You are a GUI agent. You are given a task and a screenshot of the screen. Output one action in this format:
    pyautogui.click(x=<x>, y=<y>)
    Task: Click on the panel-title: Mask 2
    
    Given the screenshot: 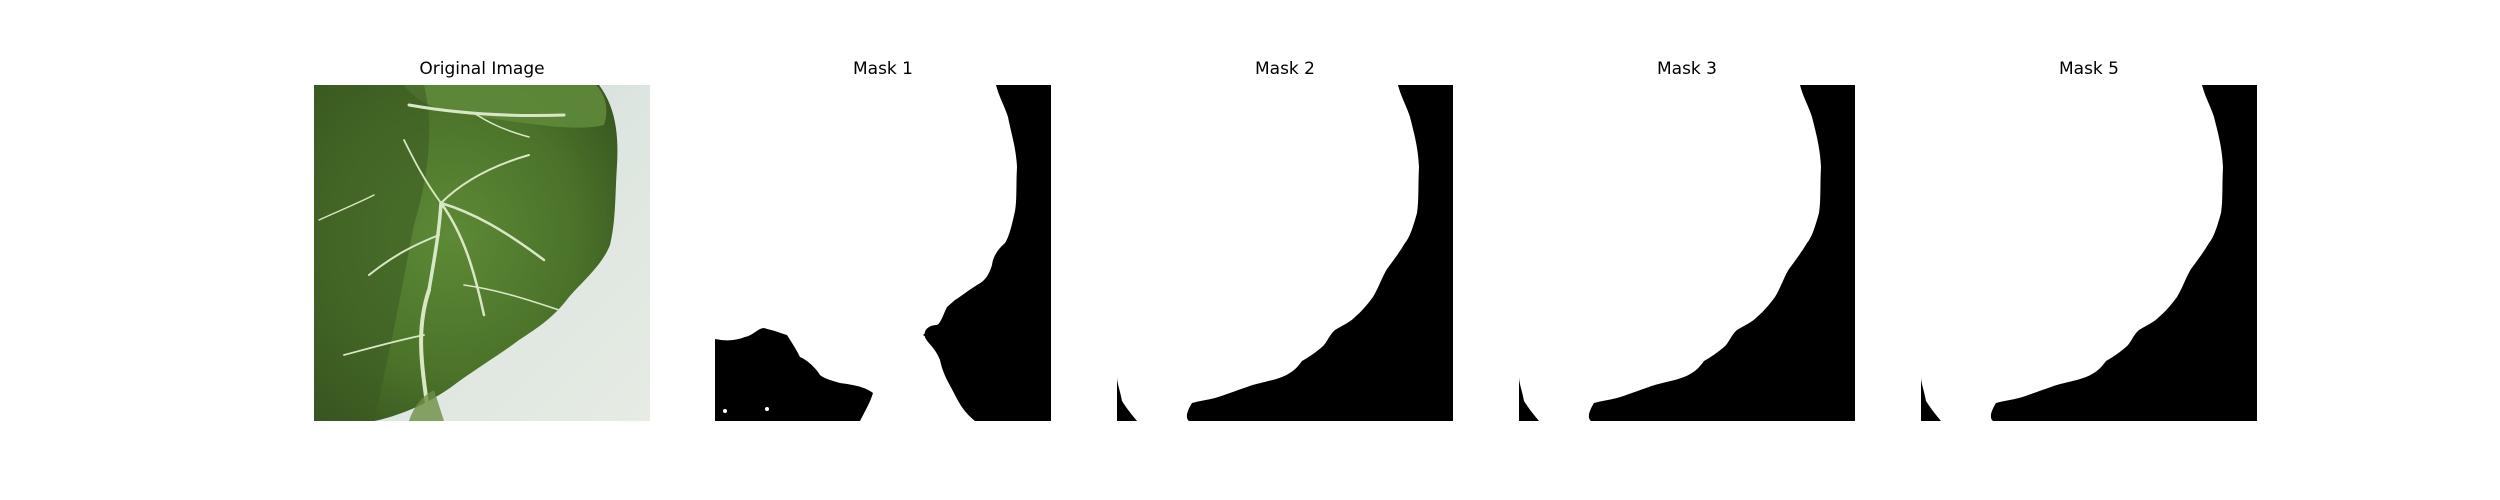 What is the action you would take?
    pyautogui.click(x=1284, y=69)
    